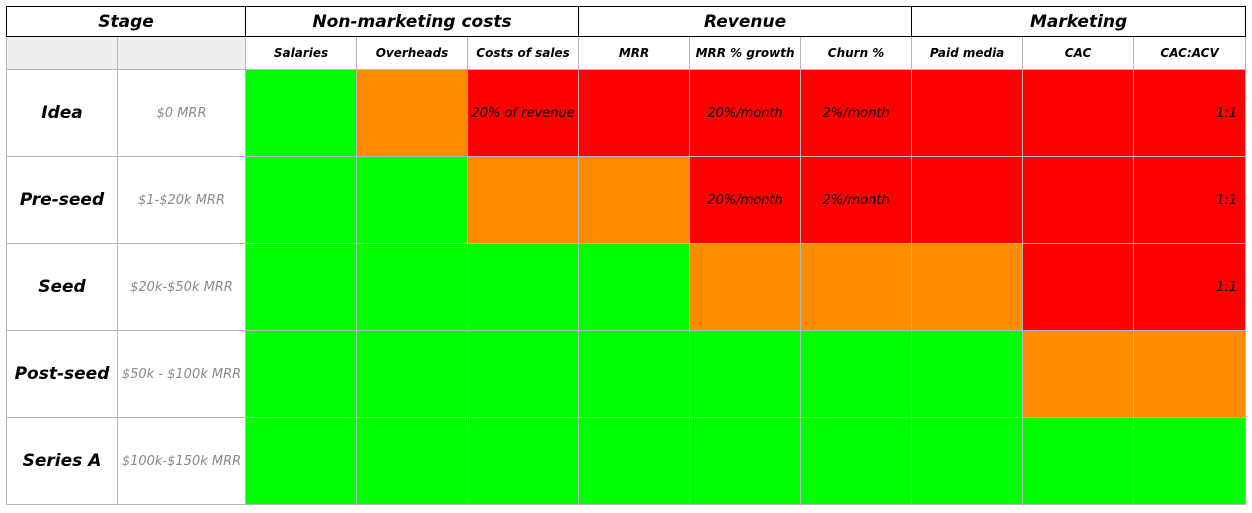 This screenshot has width=1252, height=513. I want to click on status-cell: 20% of revenue, so click(523, 113).